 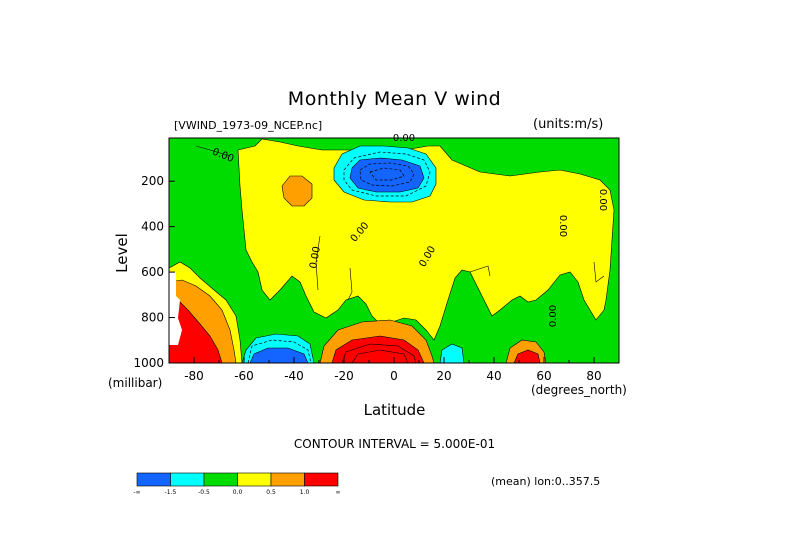 What do you see at coordinates (271, 492) in the screenshot?
I see `colorbar-label-4: 0.5` at bounding box center [271, 492].